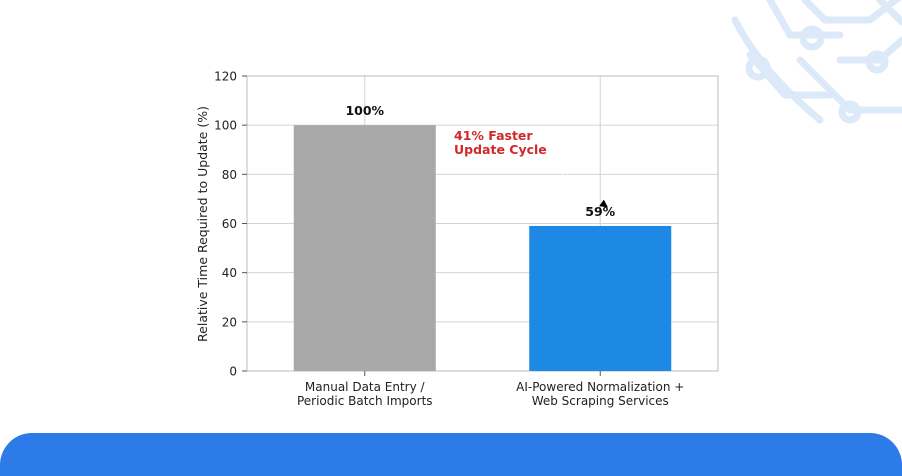 Image resolution: width=902 pixels, height=476 pixels. I want to click on y-tick-label: 100, so click(225, 126).